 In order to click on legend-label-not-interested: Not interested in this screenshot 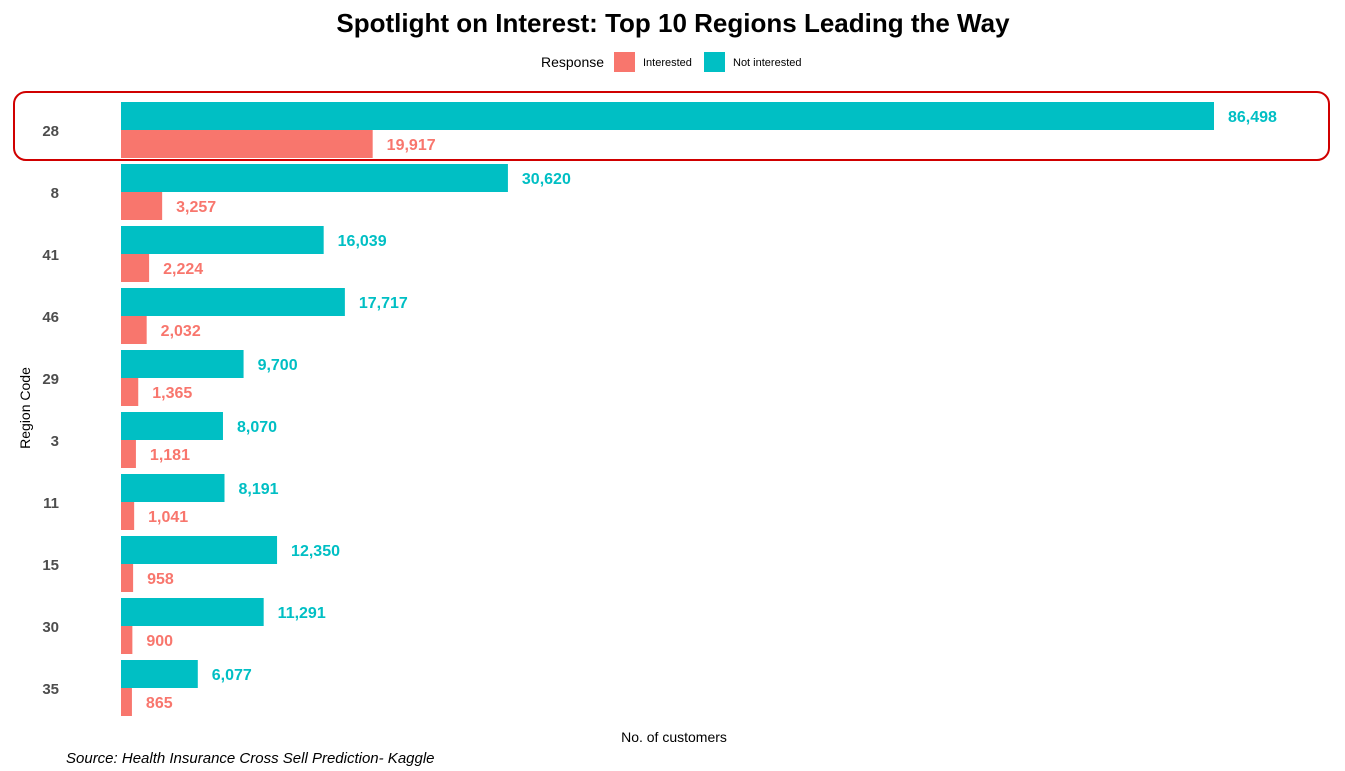, I will do `click(767, 63)`.